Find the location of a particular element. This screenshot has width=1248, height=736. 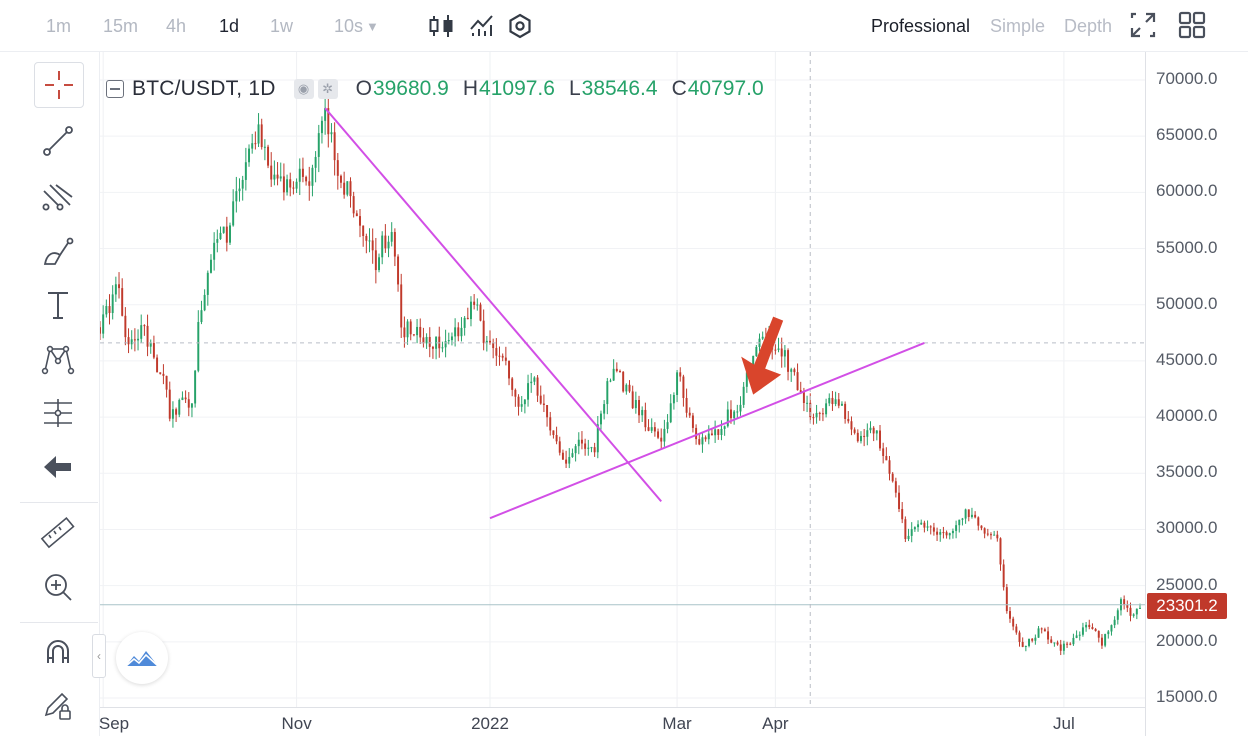

fullscreen-icon is located at coordinates (1142, 24).